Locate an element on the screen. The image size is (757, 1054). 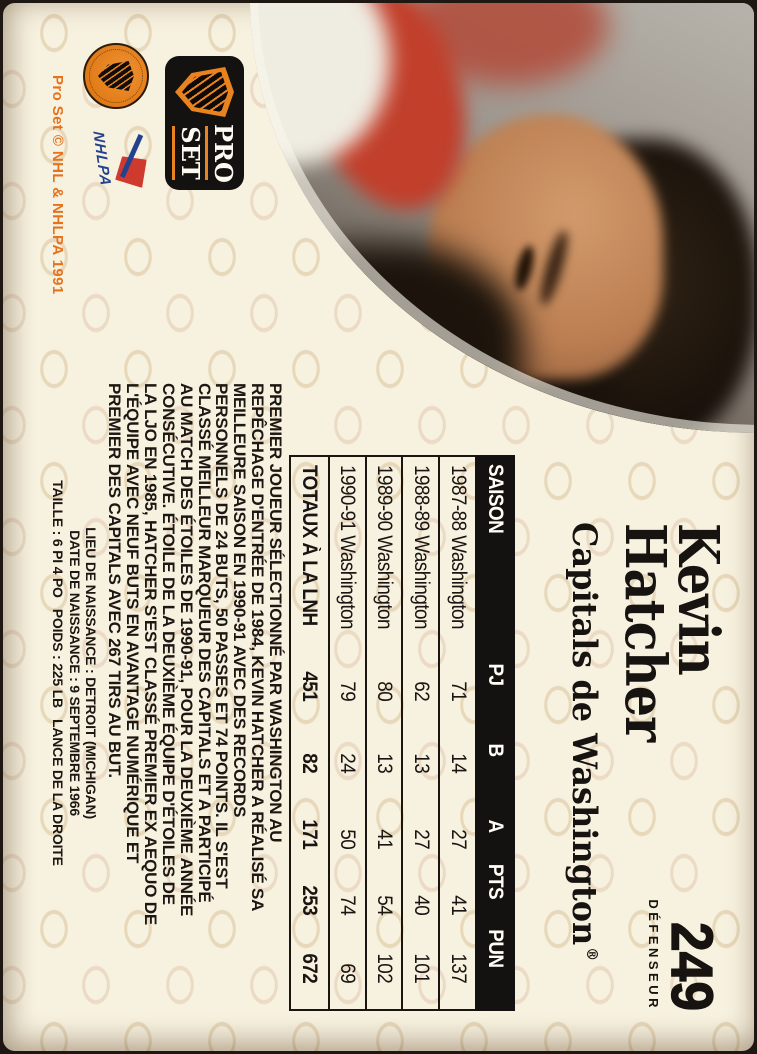
stats-header-row: SAISON PJ B A PTS PUN is located at coordinates (495, 733).